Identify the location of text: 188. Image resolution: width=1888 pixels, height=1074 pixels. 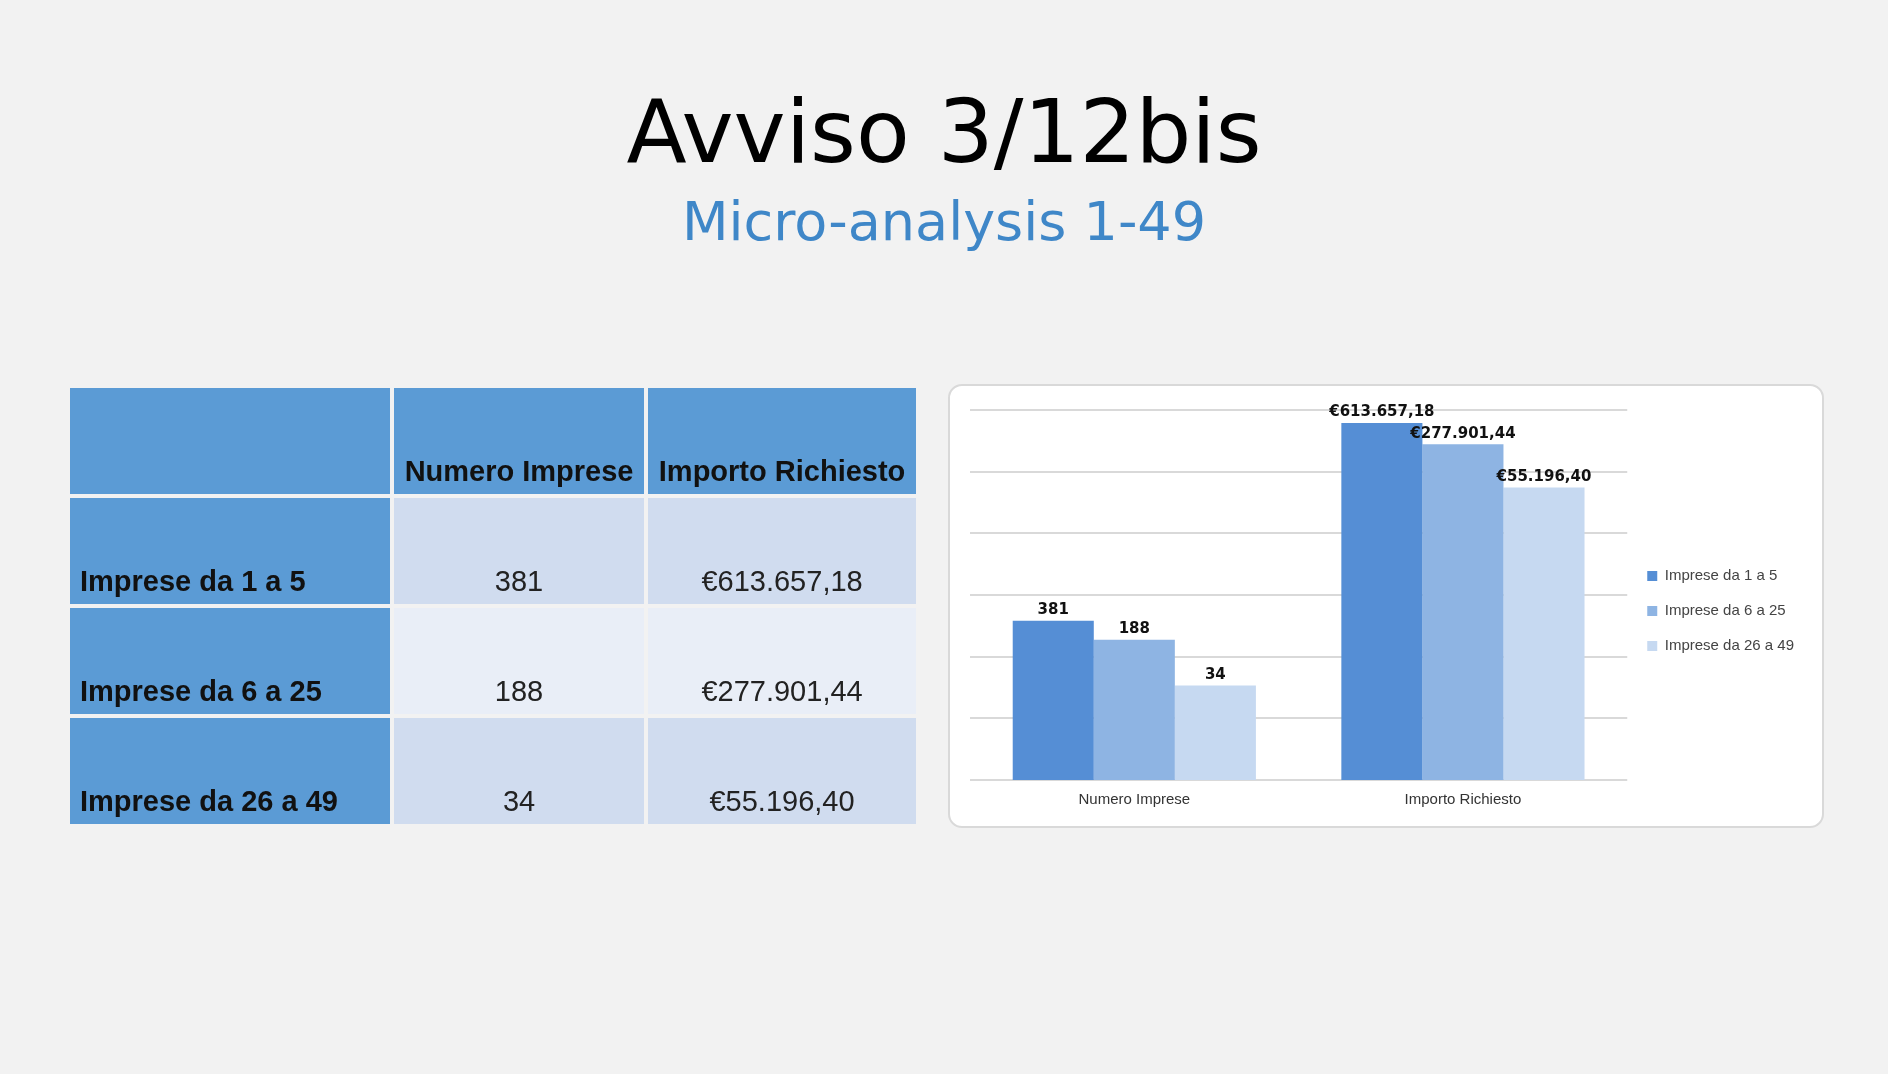
(519, 691).